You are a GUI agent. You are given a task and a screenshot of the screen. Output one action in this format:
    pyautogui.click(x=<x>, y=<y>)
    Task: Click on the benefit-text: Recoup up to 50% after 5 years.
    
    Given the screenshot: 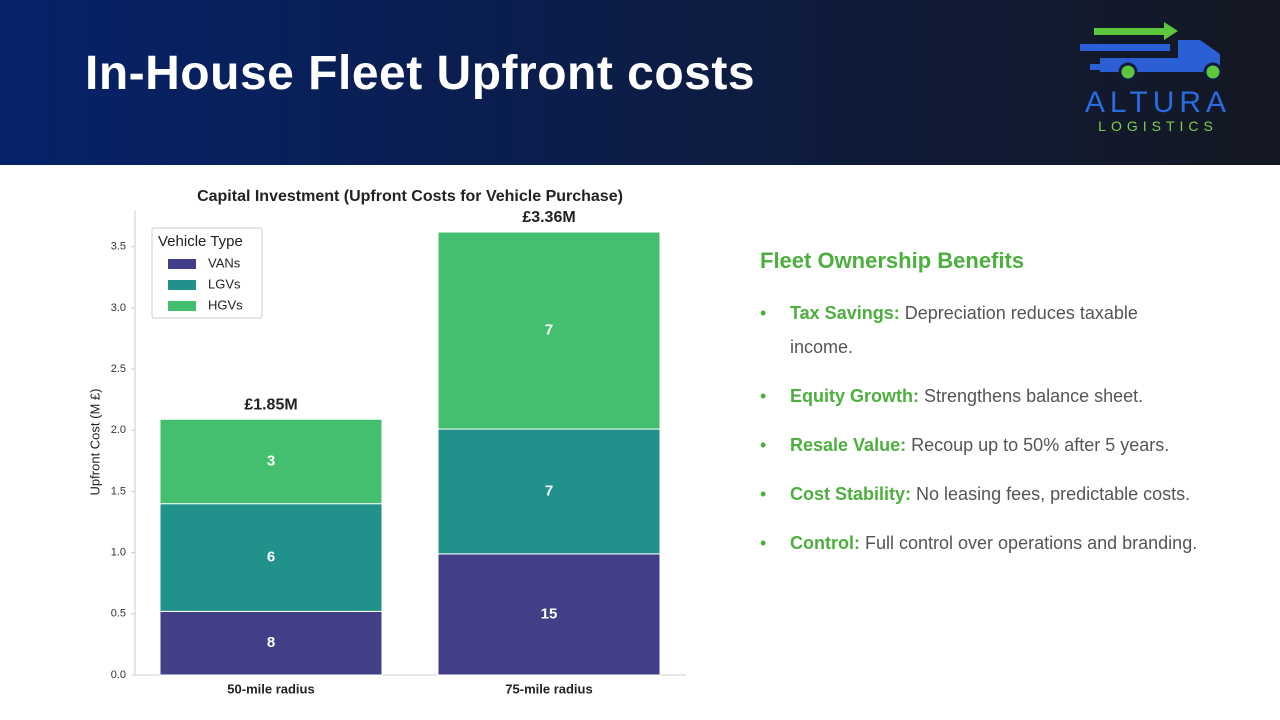 What is the action you would take?
    pyautogui.click(x=1040, y=445)
    